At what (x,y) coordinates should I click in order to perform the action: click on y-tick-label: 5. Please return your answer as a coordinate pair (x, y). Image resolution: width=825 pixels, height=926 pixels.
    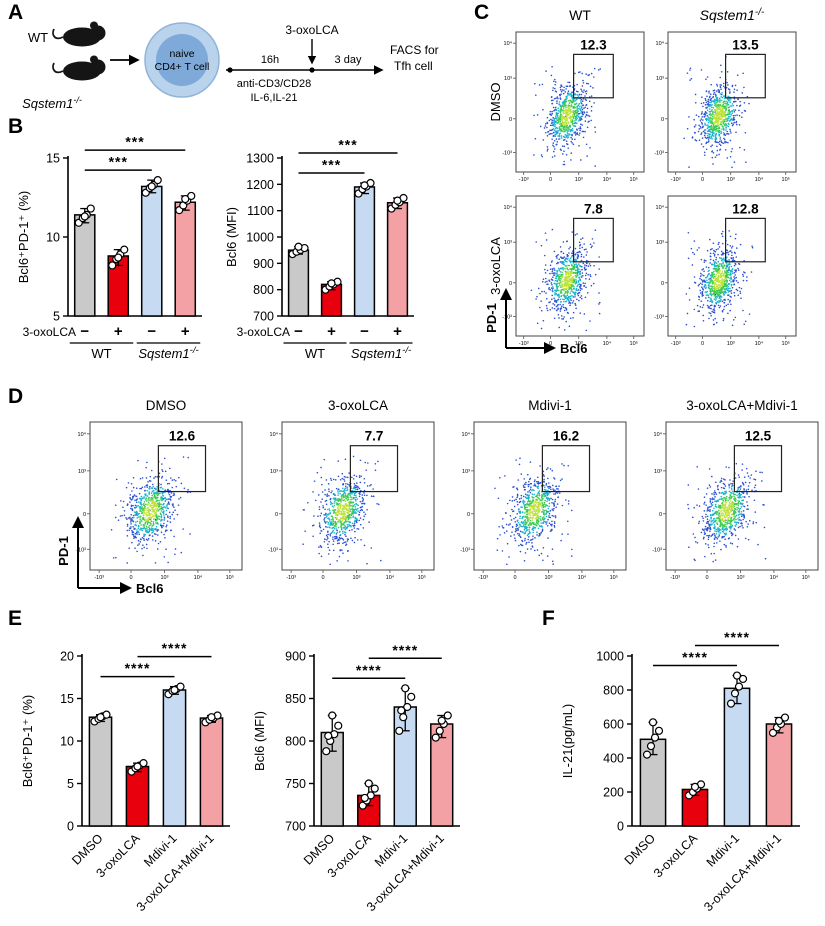
    Looking at the image, I should click on (56, 317).